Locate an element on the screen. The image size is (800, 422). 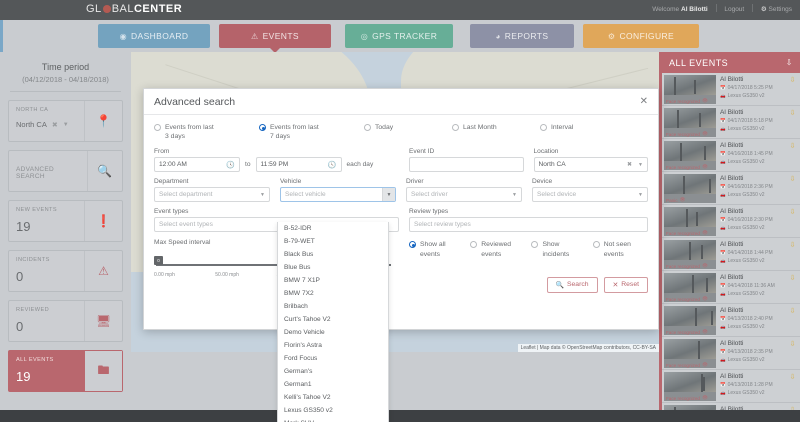
device-select: Select device ▼ is located at coordinates (590, 195).